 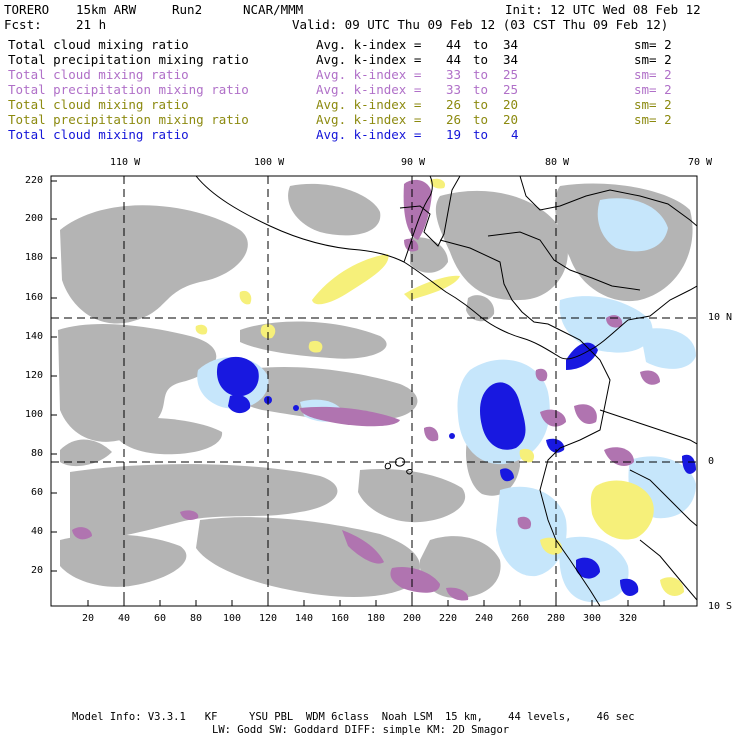 What do you see at coordinates (37, 492) in the screenshot?
I see `y-tick-label: 60` at bounding box center [37, 492].